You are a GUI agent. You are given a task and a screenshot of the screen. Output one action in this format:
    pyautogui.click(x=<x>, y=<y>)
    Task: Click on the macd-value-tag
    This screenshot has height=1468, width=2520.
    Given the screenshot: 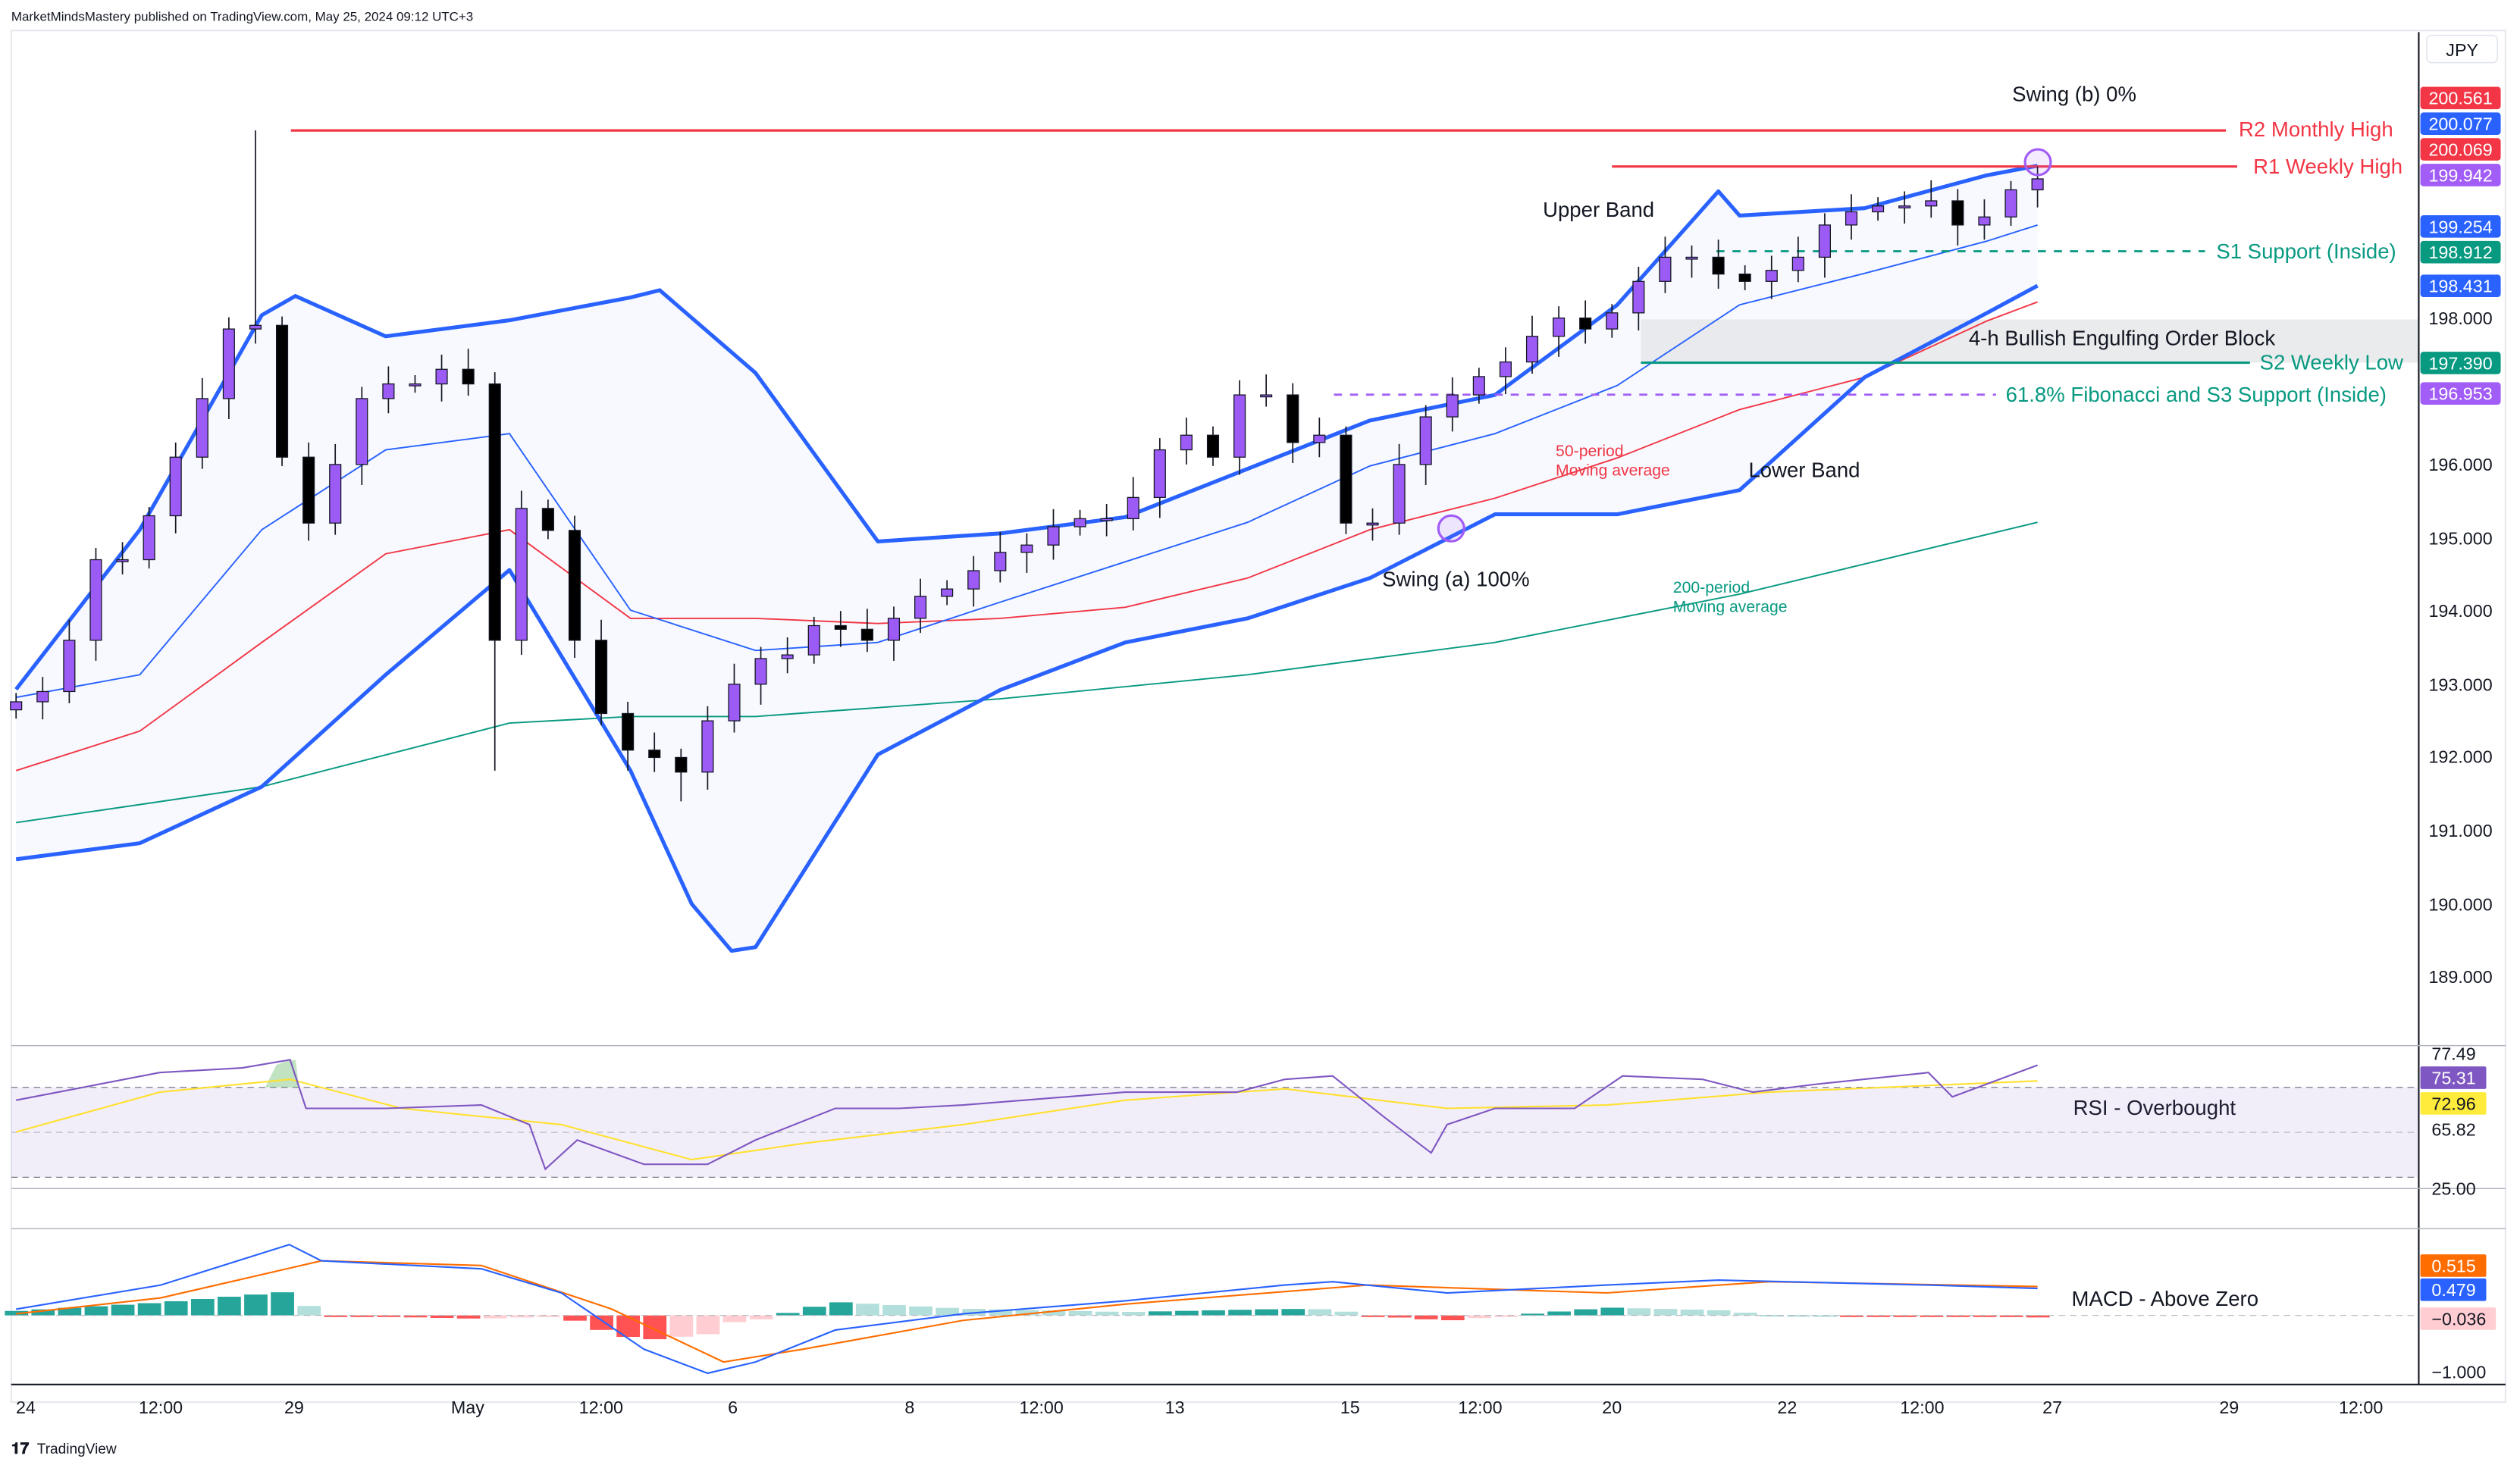 What is the action you would take?
    pyautogui.click(x=2453, y=1266)
    